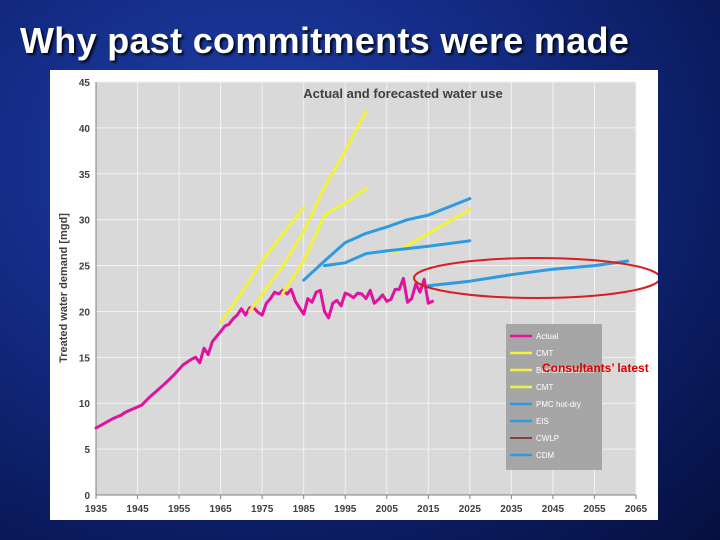  I want to click on y-tick-label: 25, so click(85, 267).